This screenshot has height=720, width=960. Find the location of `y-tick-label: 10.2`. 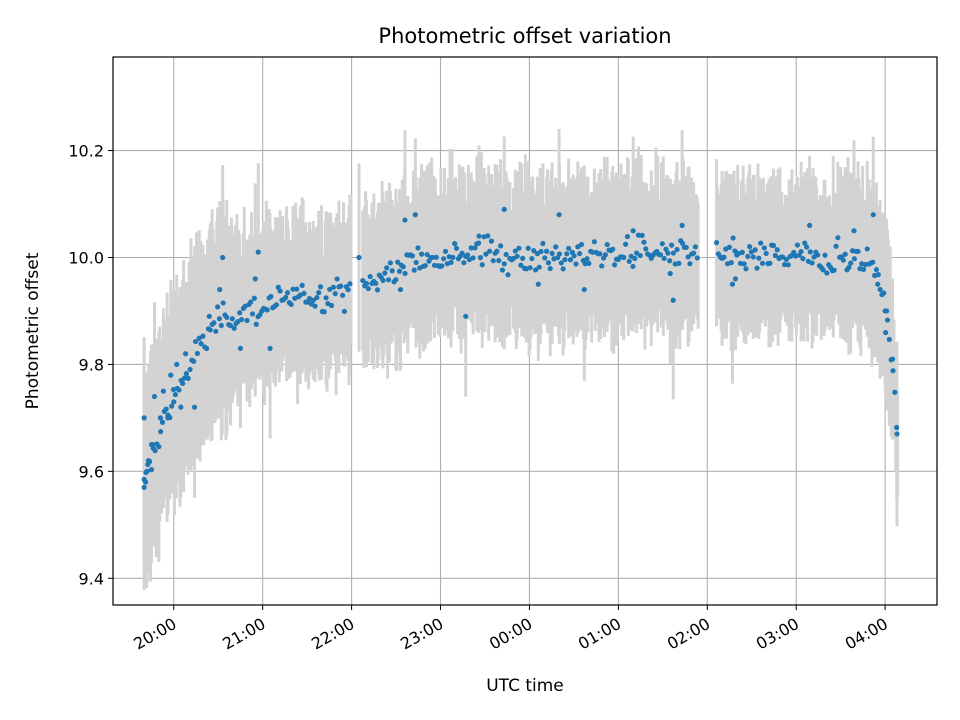

y-tick-label: 10.2 is located at coordinates (86, 151).